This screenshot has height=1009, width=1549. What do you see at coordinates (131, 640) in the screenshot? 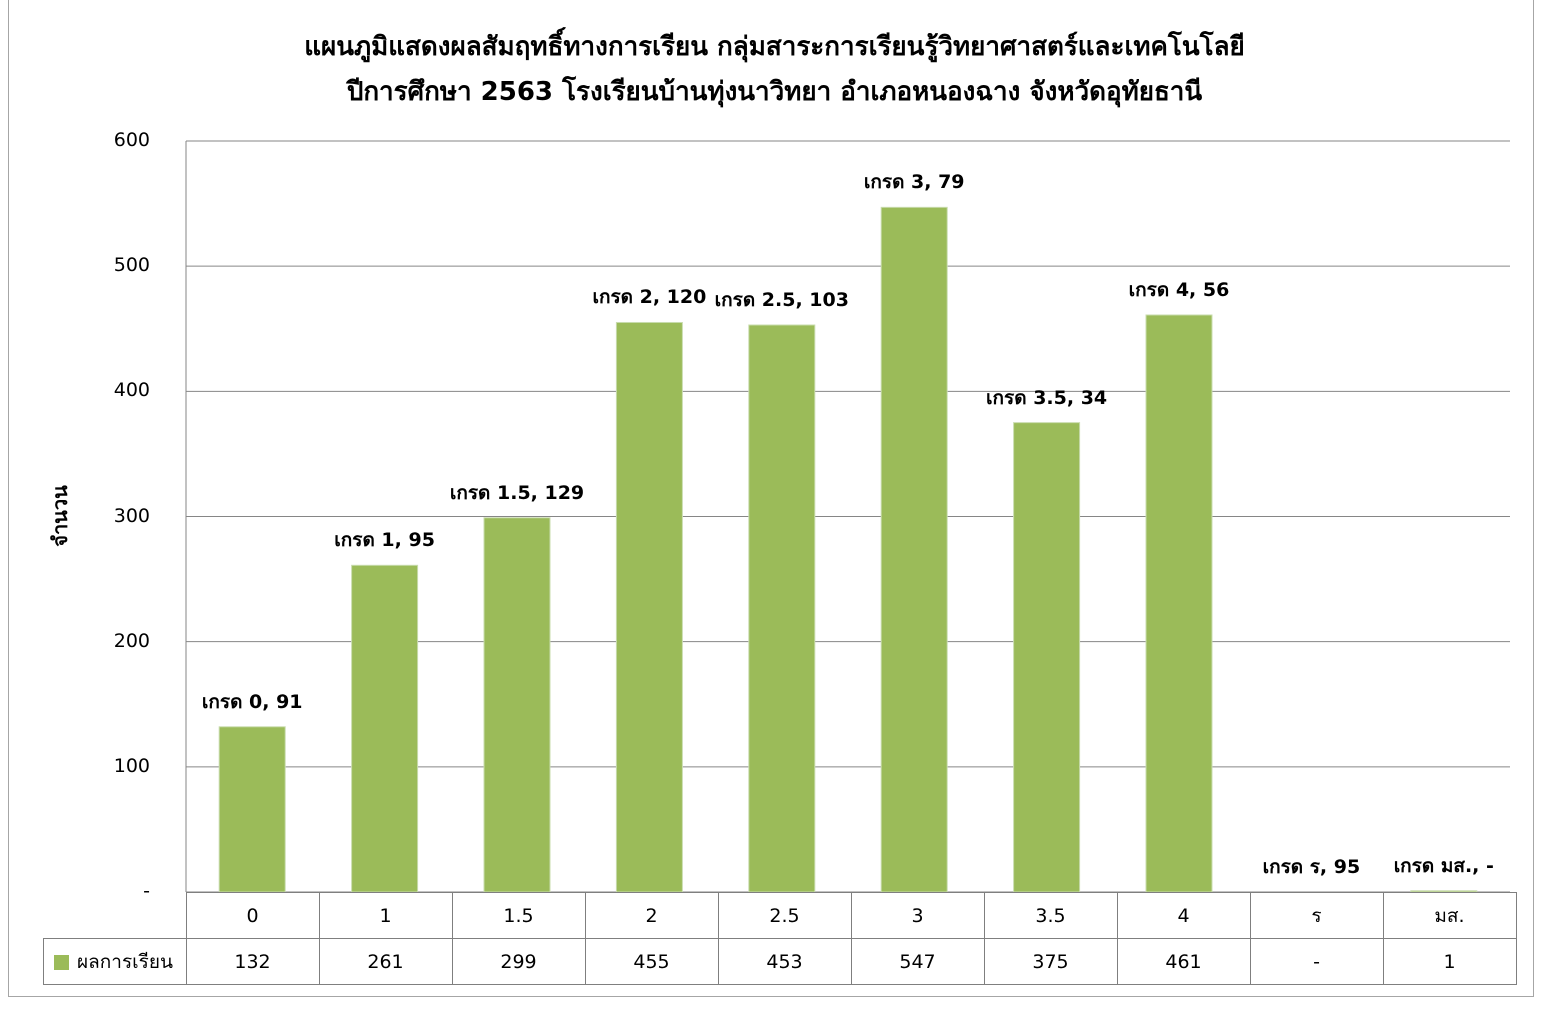
I see `y-tick-label: 200` at bounding box center [131, 640].